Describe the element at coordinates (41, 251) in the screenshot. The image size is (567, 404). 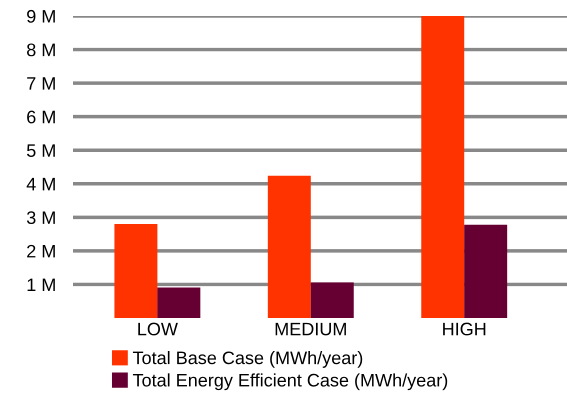
I see `y-tick-label: 2 M` at that location.